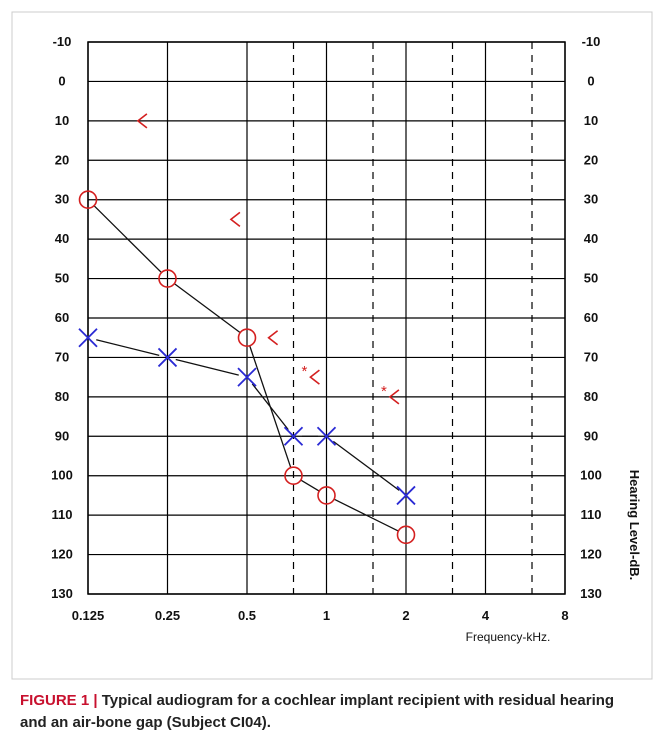  Describe the element at coordinates (247, 615) in the screenshot. I see `x-tick-label: 0.5` at that location.